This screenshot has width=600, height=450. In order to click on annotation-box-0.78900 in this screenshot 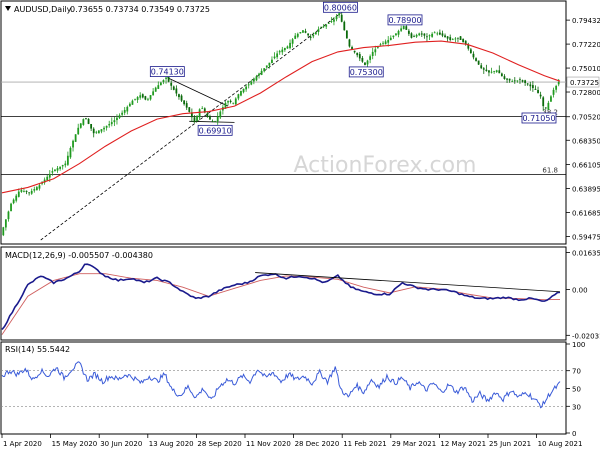, I will do `click(405, 20)`.